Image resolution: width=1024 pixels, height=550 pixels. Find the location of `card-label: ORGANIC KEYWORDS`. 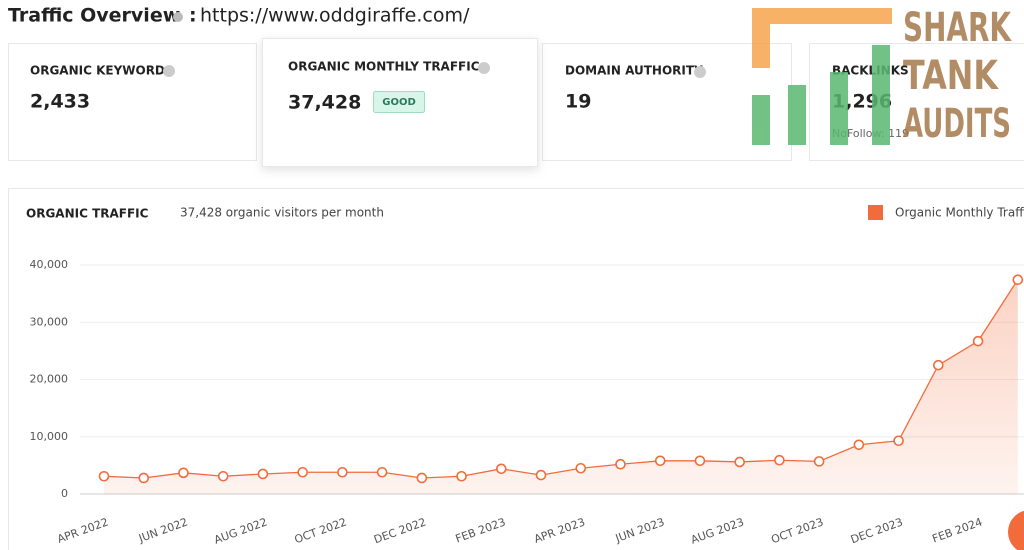

card-label: ORGANIC KEYWORDS is located at coordinates (102, 71).